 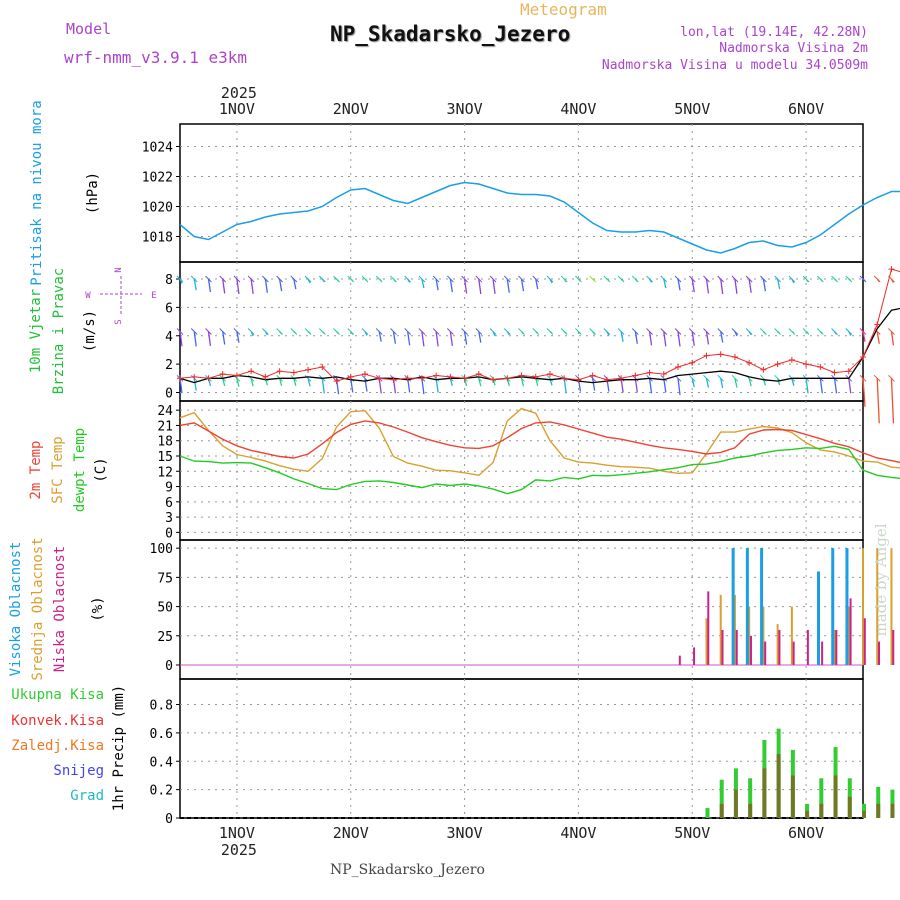 What do you see at coordinates (165, 442) in the screenshot?
I see `y-tick-label: 18` at bounding box center [165, 442].